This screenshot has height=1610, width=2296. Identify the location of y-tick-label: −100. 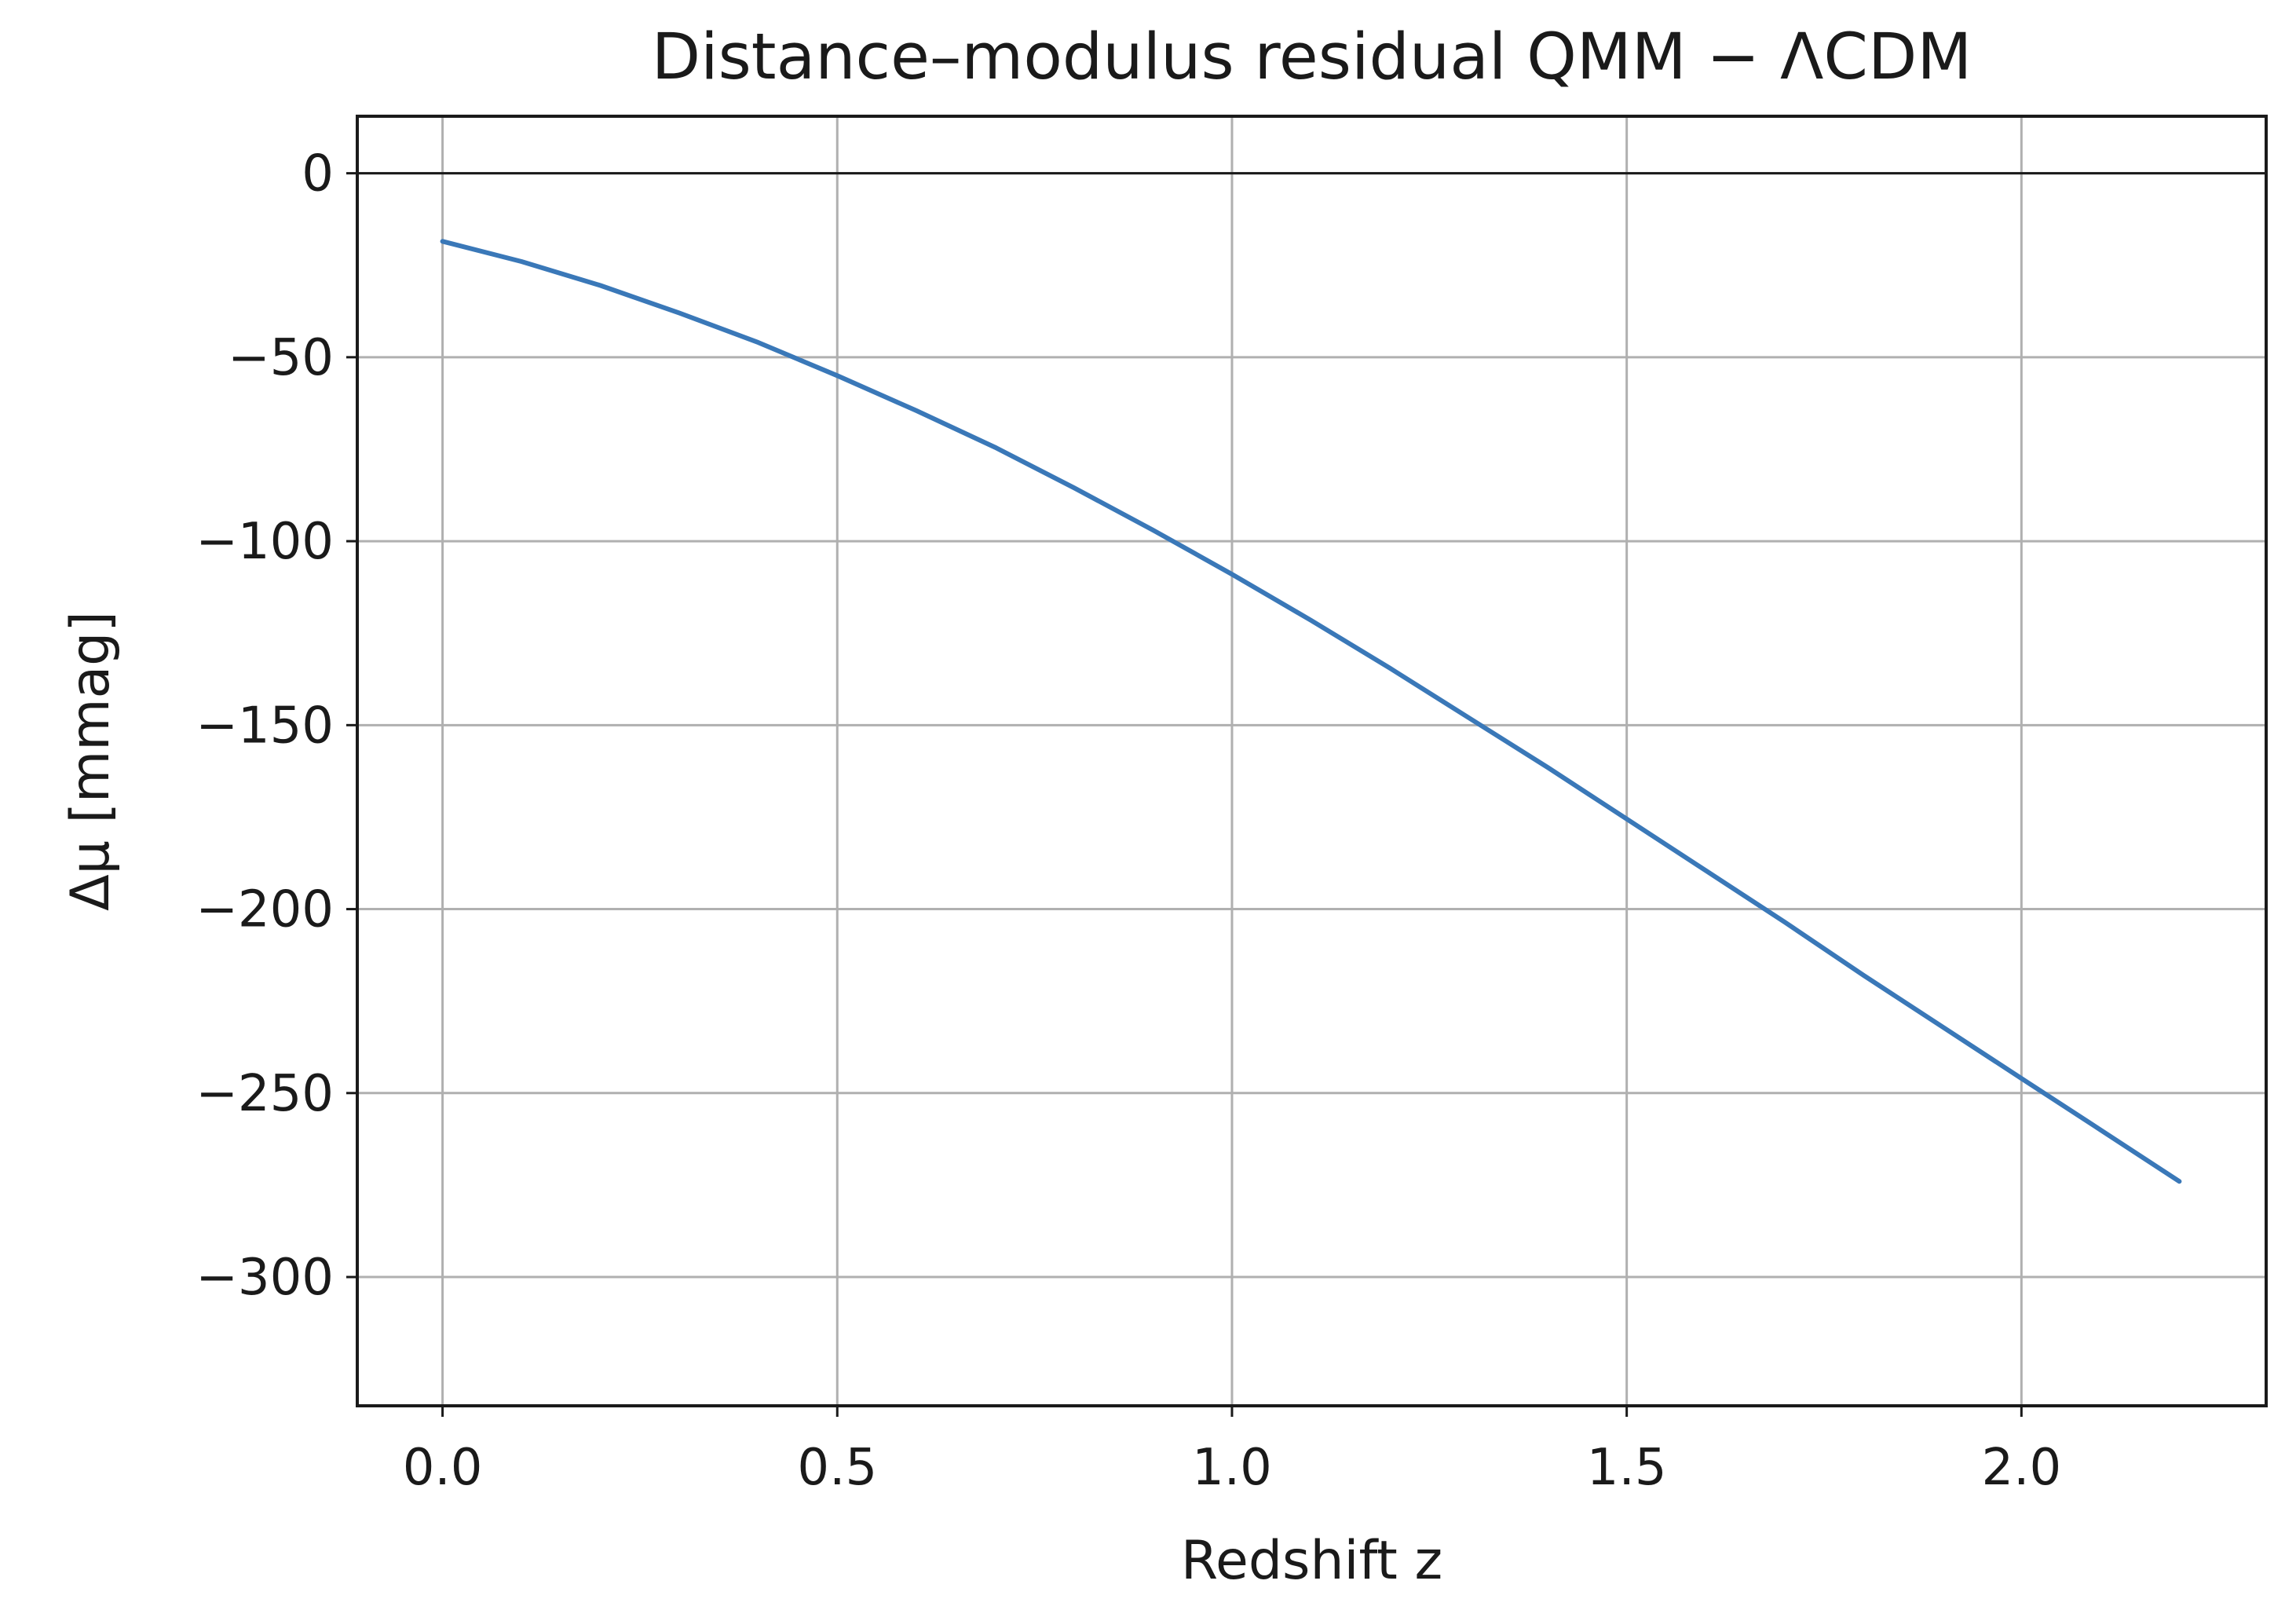
(265, 542).